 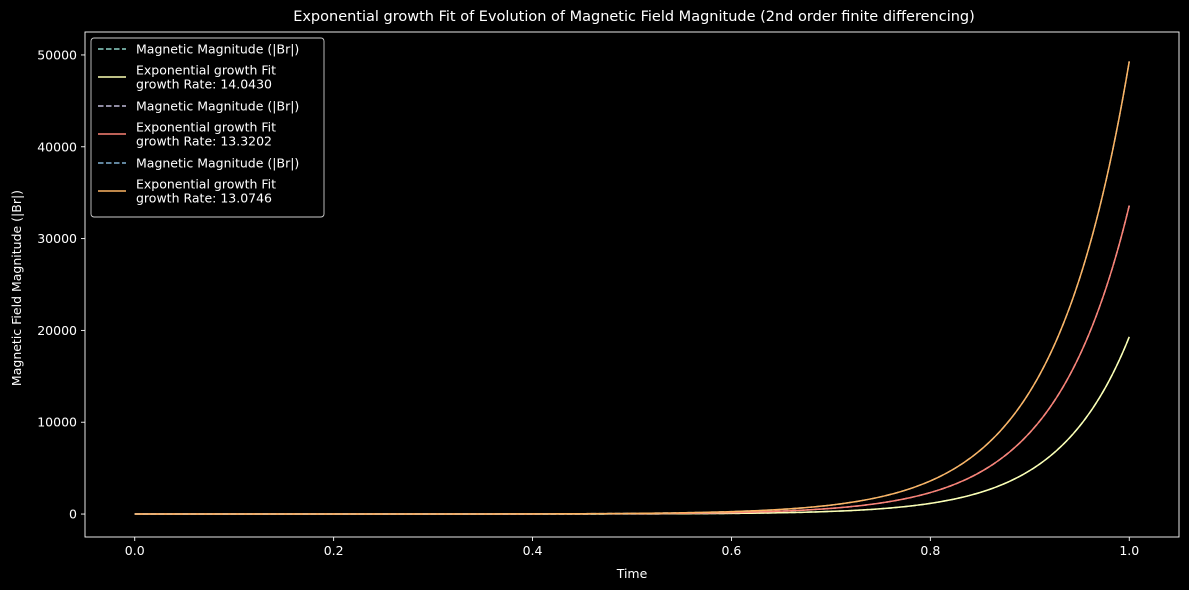 I want to click on x-tick-label: 0.6, so click(x=732, y=550).